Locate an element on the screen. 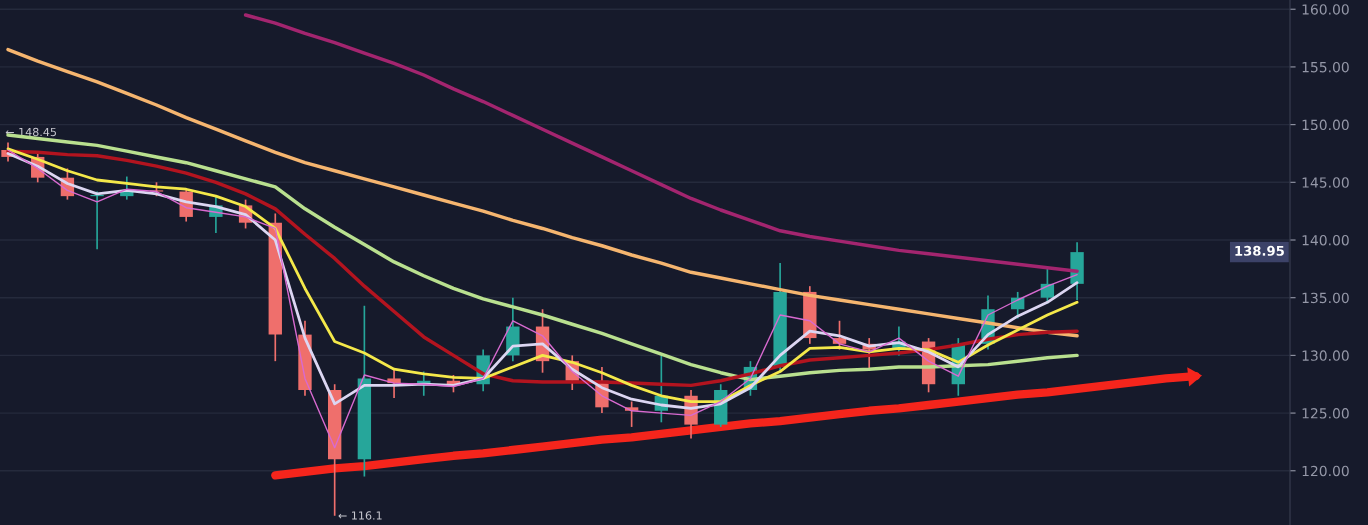 The width and height of the screenshot is (1368, 525). y-tick-label: 130.00 is located at coordinates (1325, 355).